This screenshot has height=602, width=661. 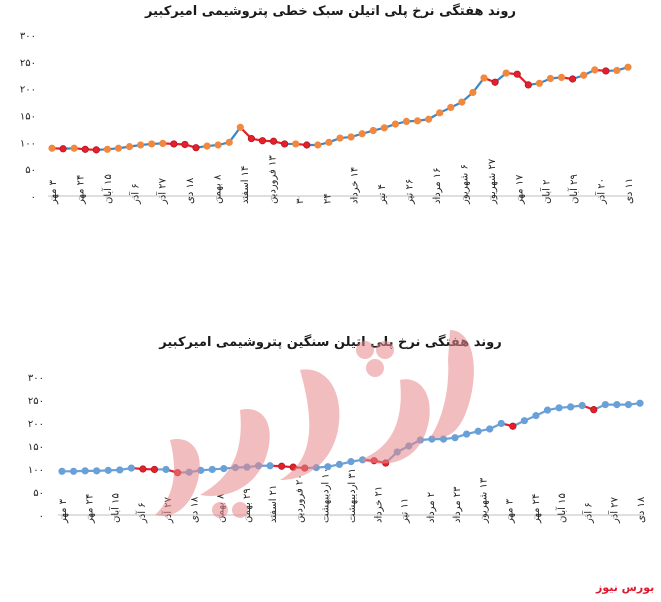 What do you see at coordinates (300, 201) in the screenshot?
I see `x-tick-label: ۳` at bounding box center [300, 201].